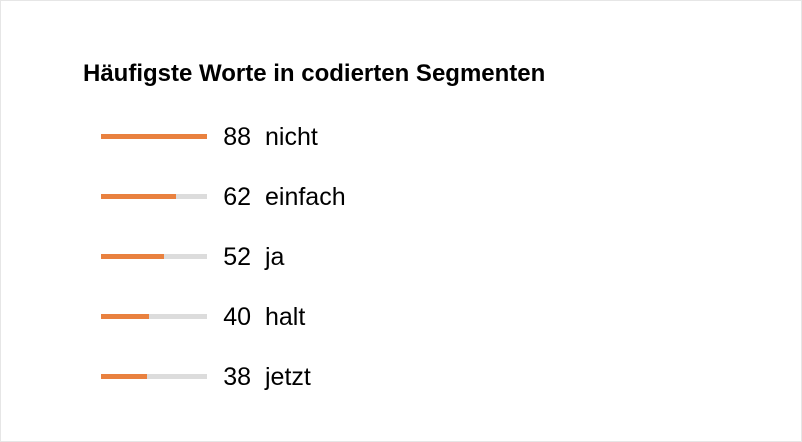 The height and width of the screenshot is (442, 802). What do you see at coordinates (301, 257) in the screenshot?
I see `list-item: 52 ja` at bounding box center [301, 257].